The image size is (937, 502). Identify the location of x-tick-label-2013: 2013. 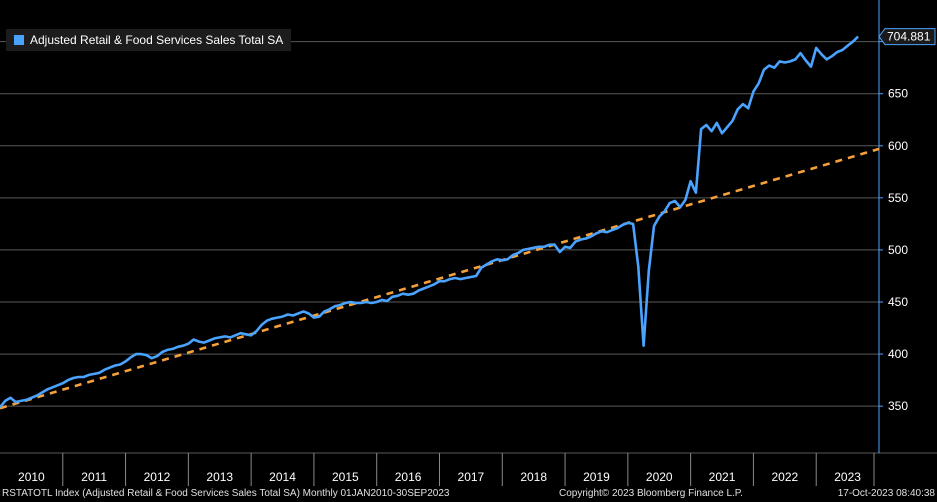
(219, 477).